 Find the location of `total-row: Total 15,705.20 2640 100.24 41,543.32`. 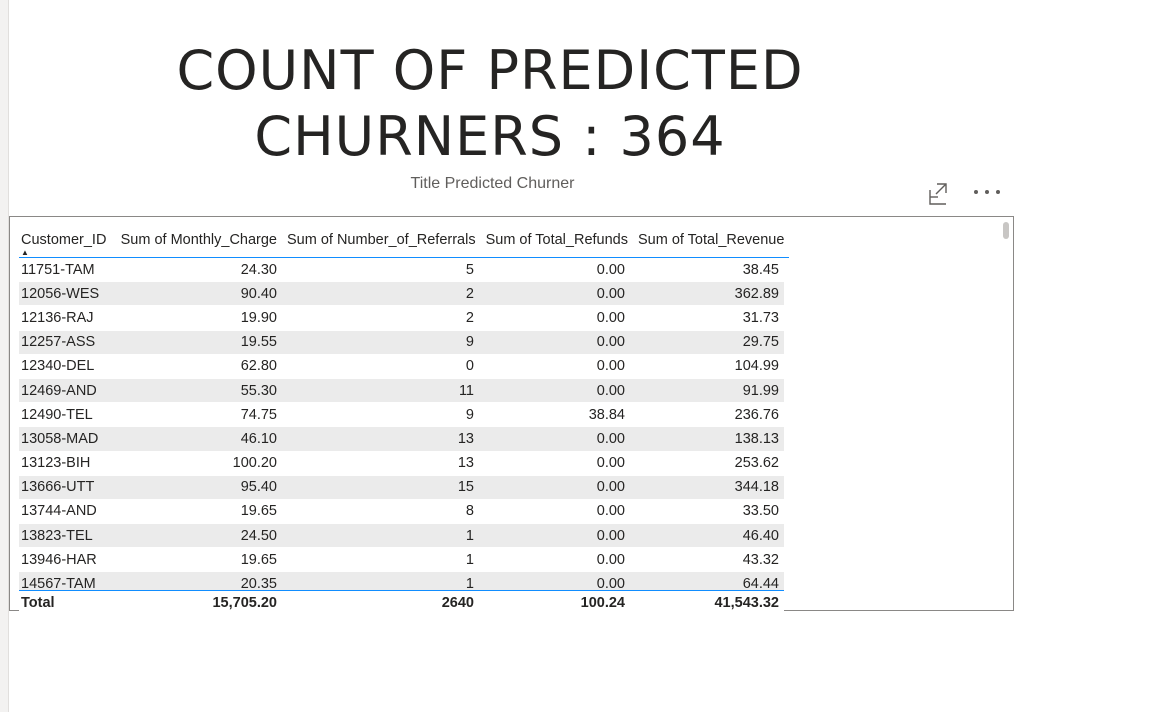

total-row: Total 15,705.20 2640 100.24 41,543.32 is located at coordinates (401, 603).